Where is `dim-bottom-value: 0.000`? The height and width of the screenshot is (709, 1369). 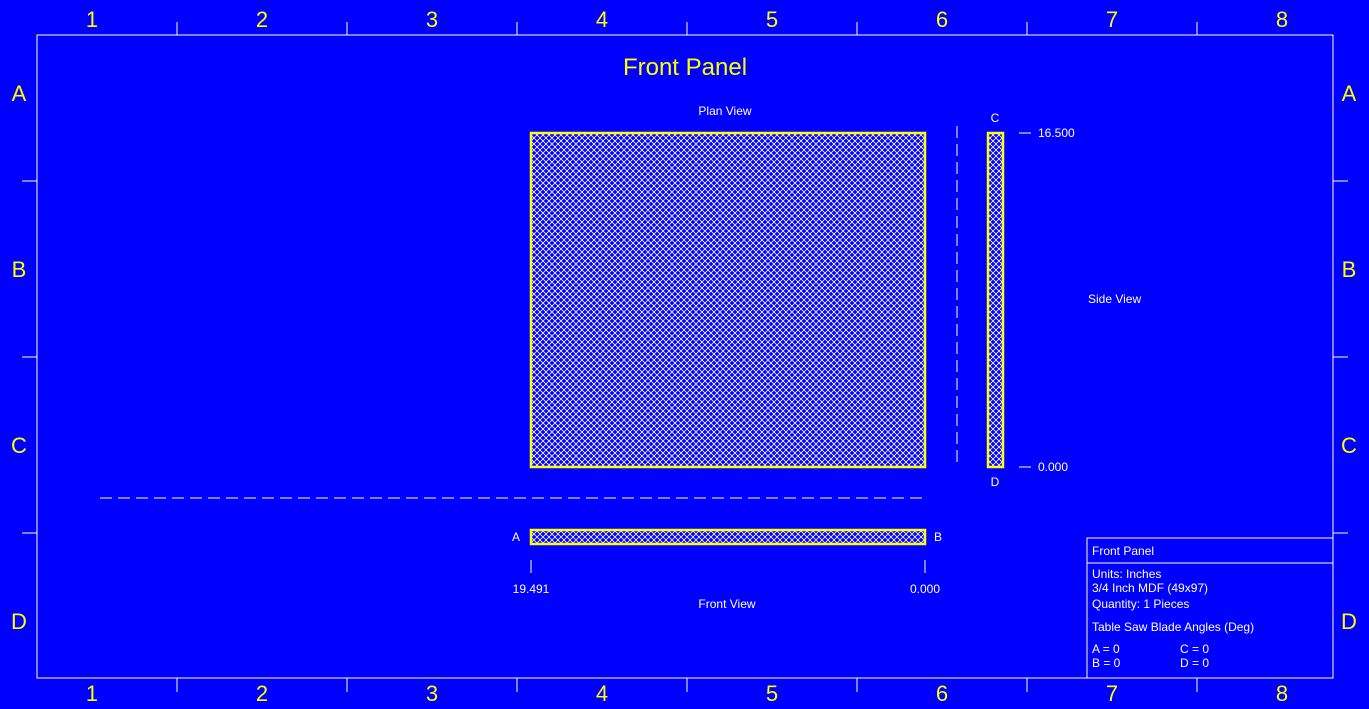
dim-bottom-value: 0.000 is located at coordinates (1053, 467).